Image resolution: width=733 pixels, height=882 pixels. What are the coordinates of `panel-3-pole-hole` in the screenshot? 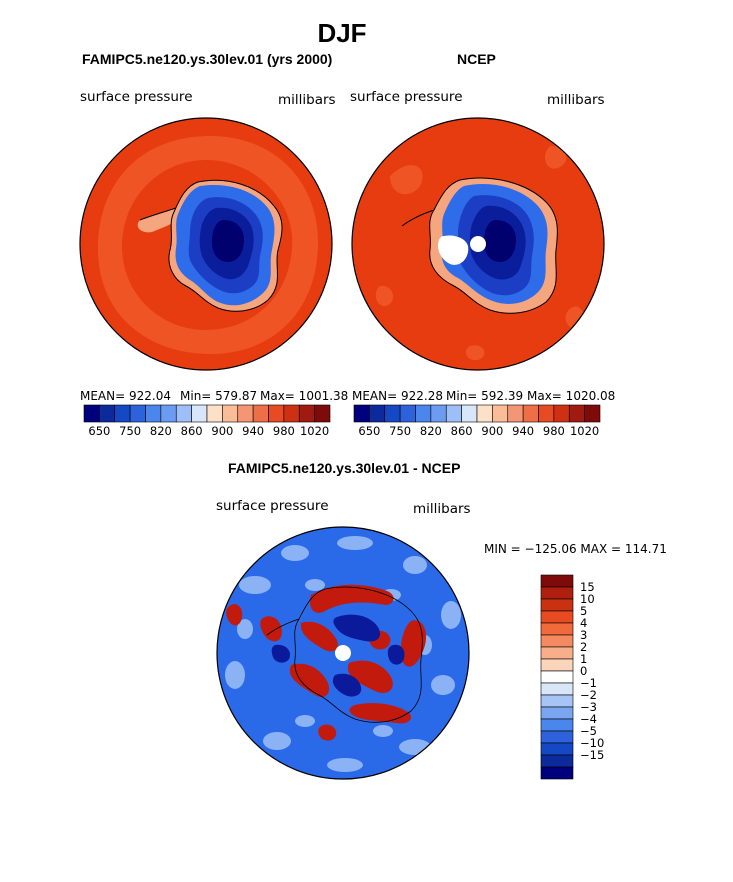 It's located at (343, 653).